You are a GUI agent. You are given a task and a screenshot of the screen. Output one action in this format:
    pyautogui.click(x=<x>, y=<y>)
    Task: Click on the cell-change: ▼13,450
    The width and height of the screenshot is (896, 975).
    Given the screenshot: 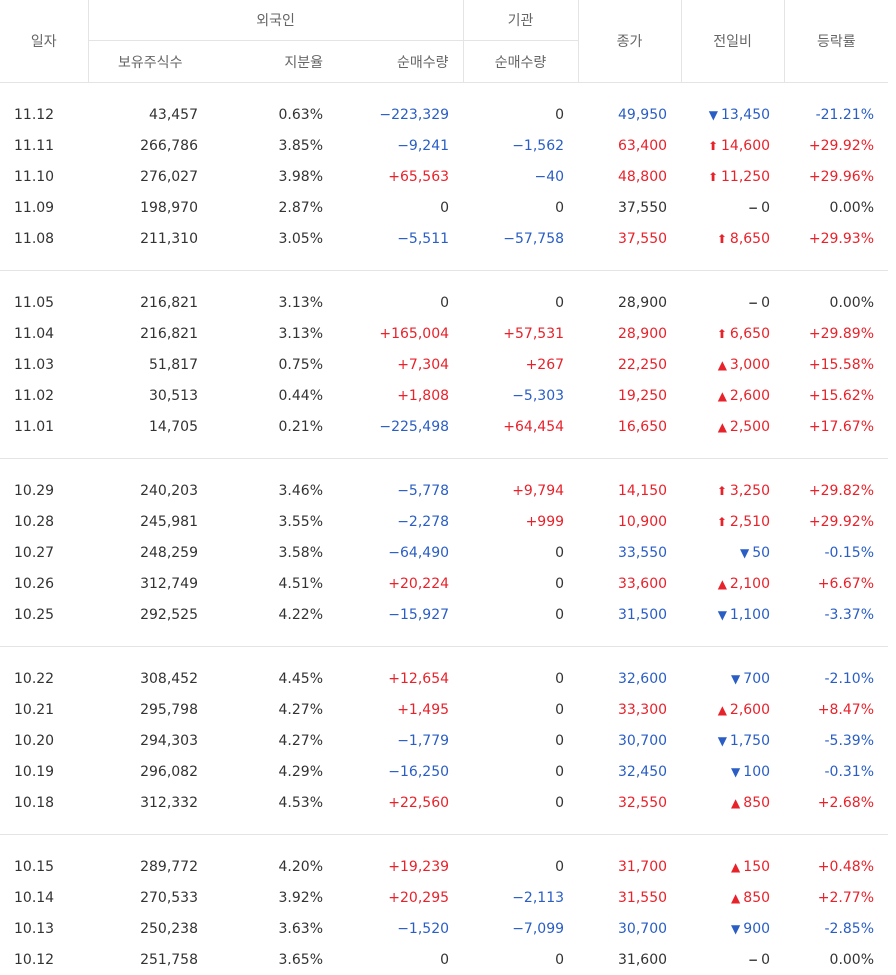 What is the action you would take?
    pyautogui.click(x=732, y=114)
    